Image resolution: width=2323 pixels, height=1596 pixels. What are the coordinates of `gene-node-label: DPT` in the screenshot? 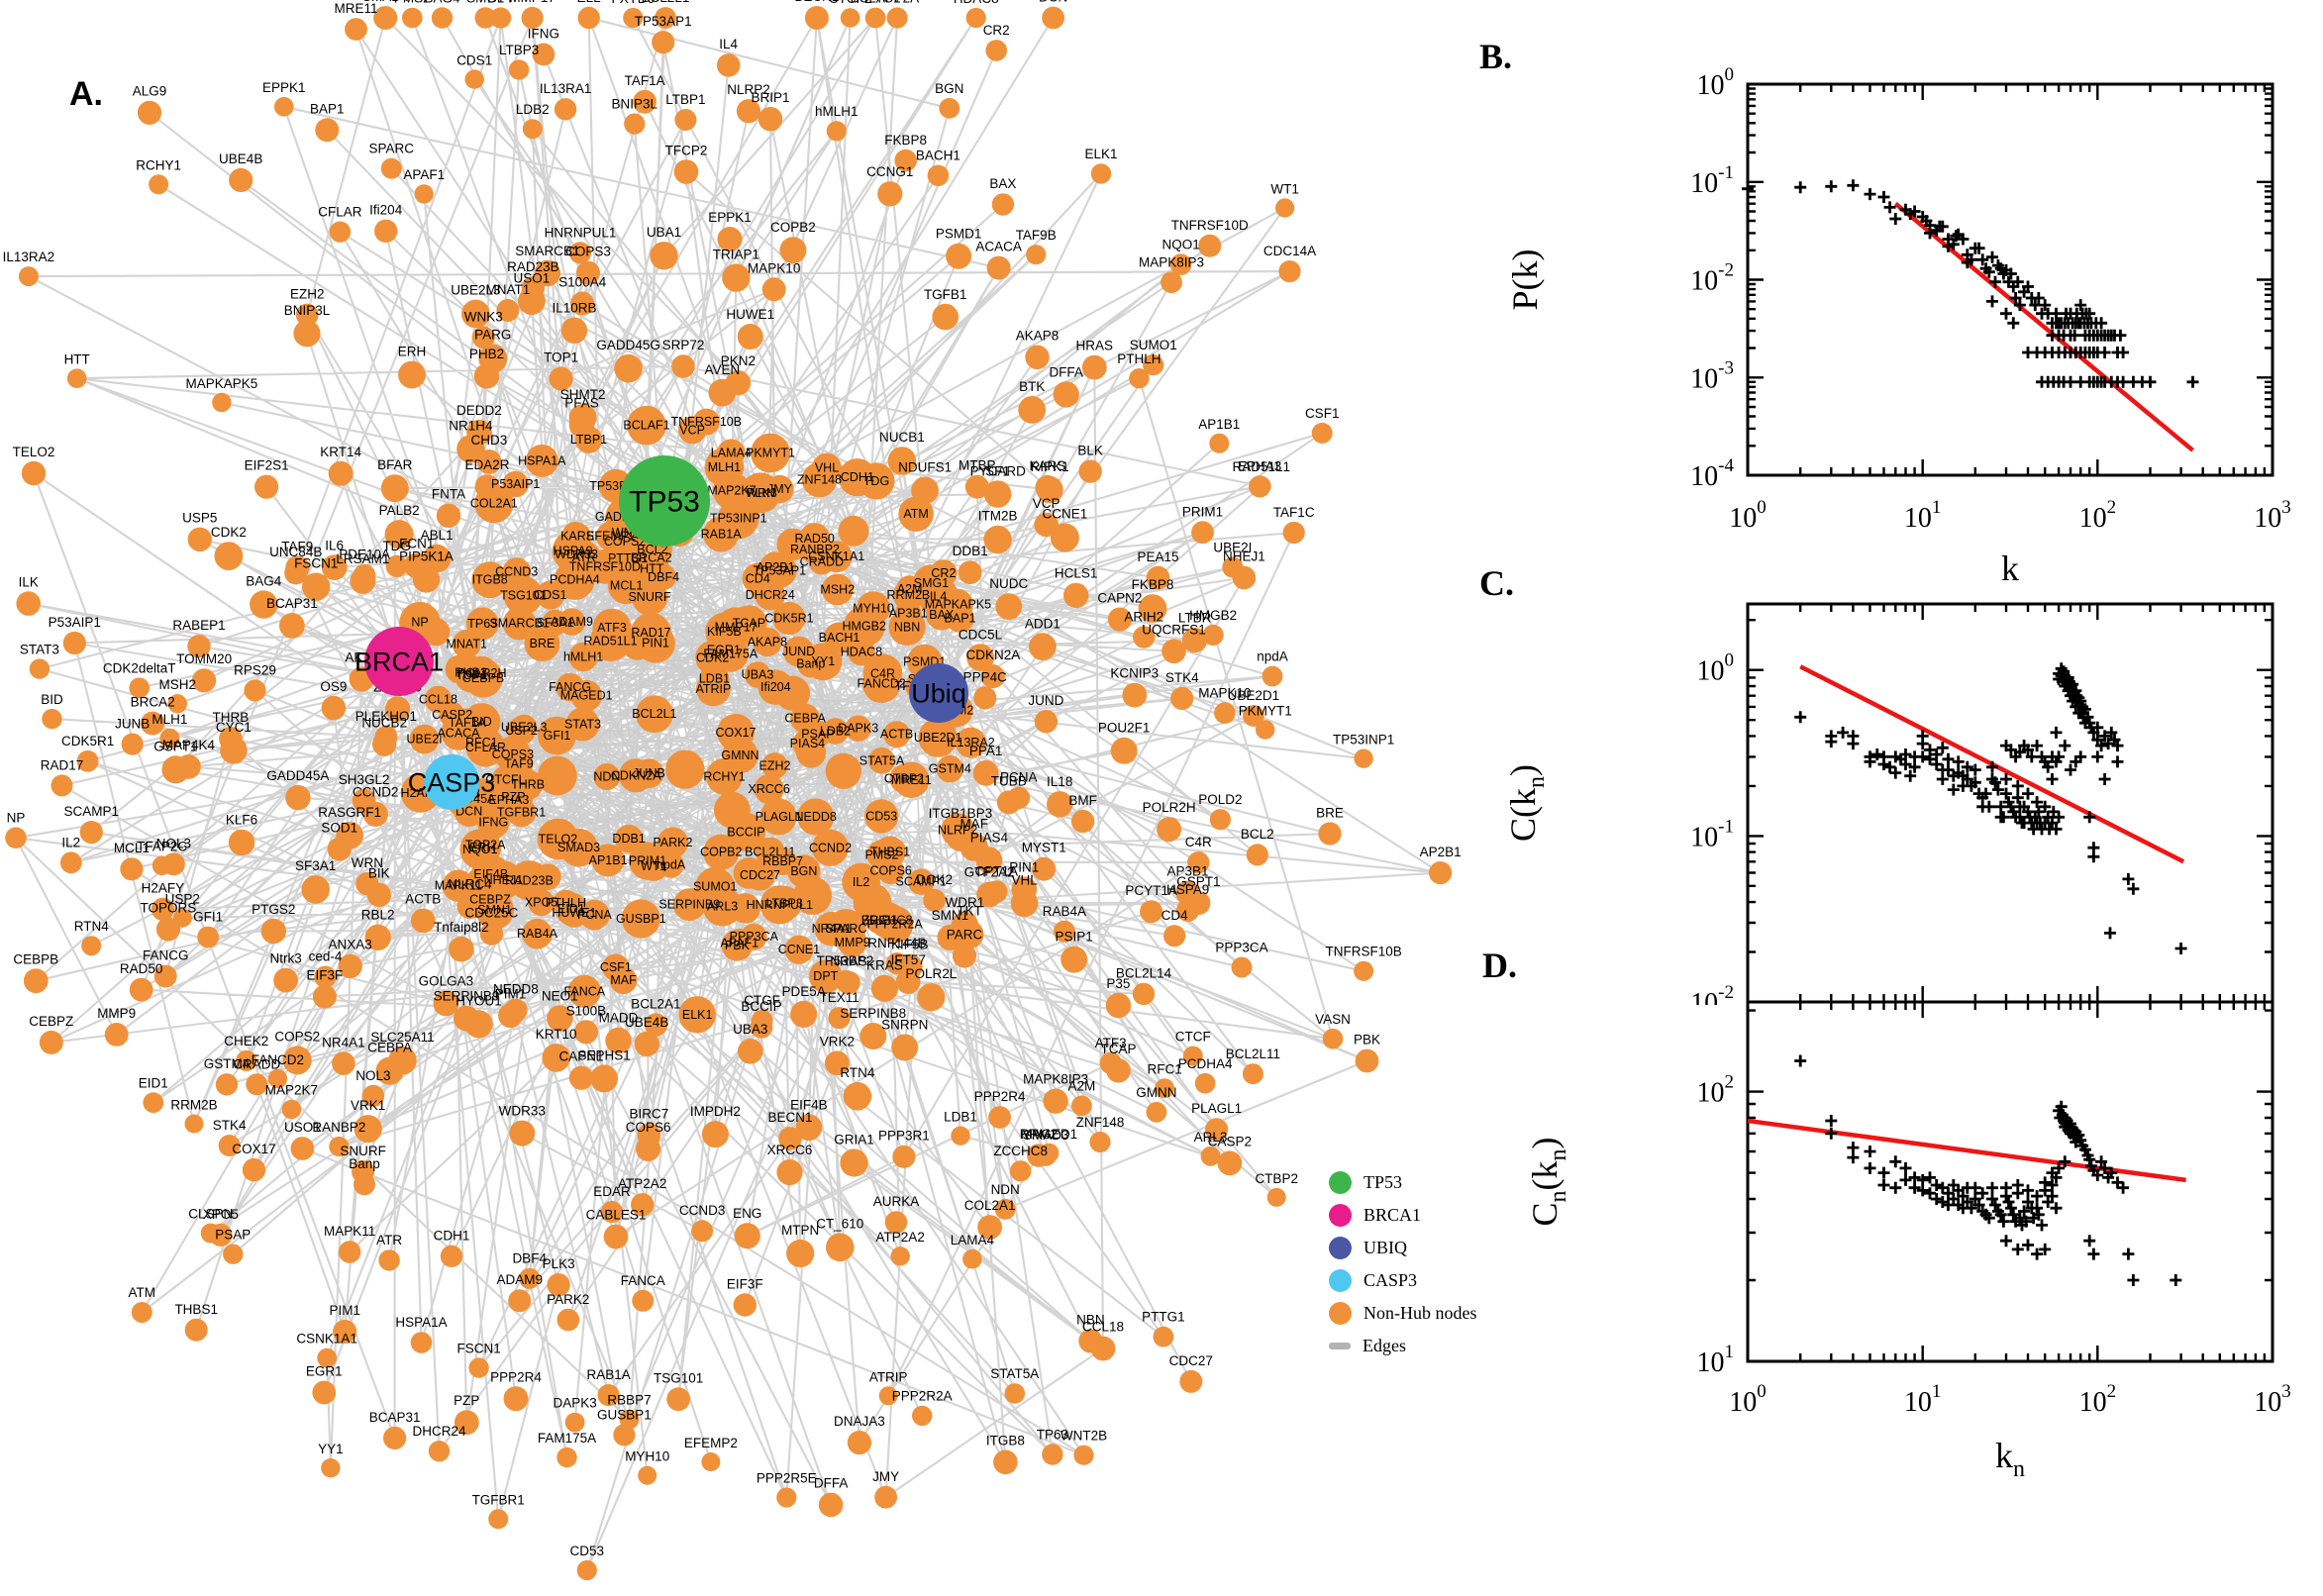 It's located at (825, 976).